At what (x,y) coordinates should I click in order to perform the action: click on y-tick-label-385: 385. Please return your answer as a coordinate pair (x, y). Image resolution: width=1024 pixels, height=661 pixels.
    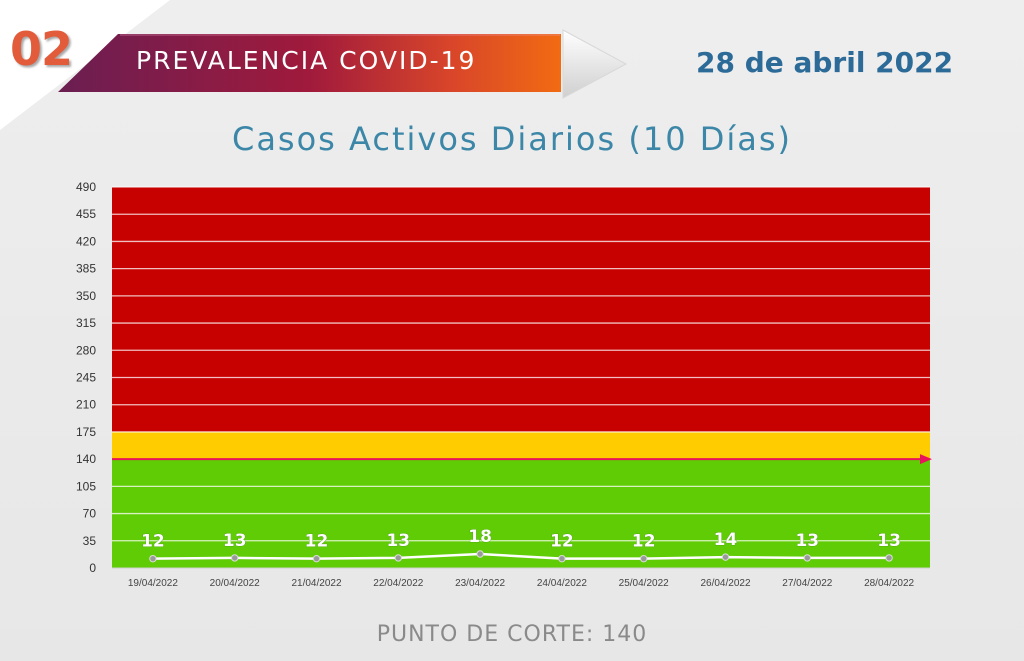
    Looking at the image, I should click on (86, 269).